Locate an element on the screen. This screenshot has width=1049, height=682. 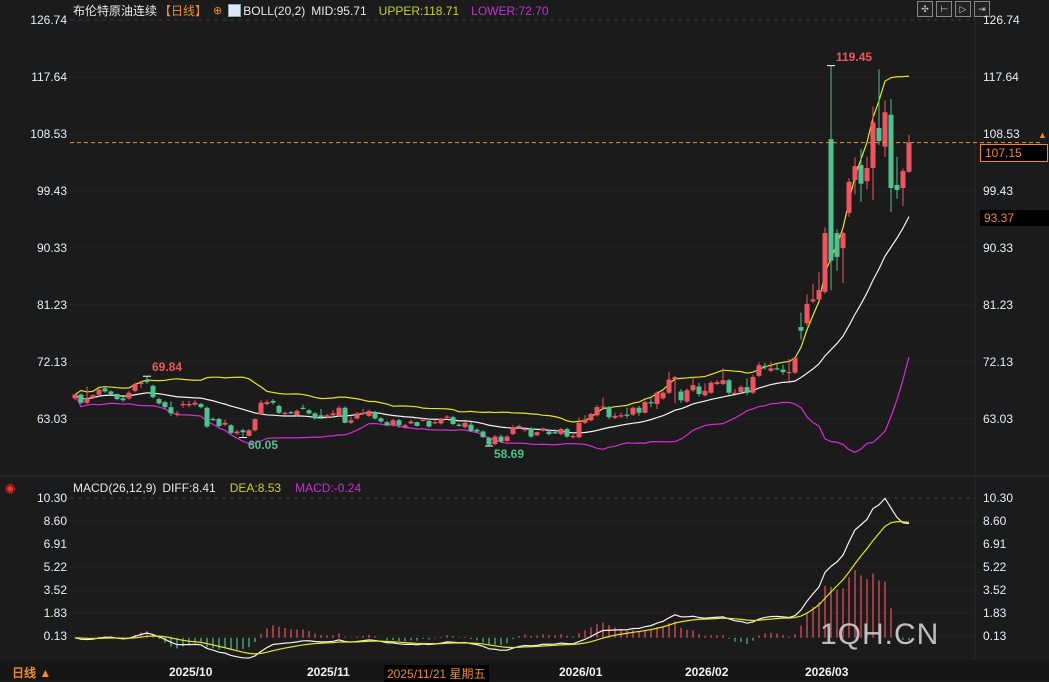
target-icon: ◉ is located at coordinates (10, 488).